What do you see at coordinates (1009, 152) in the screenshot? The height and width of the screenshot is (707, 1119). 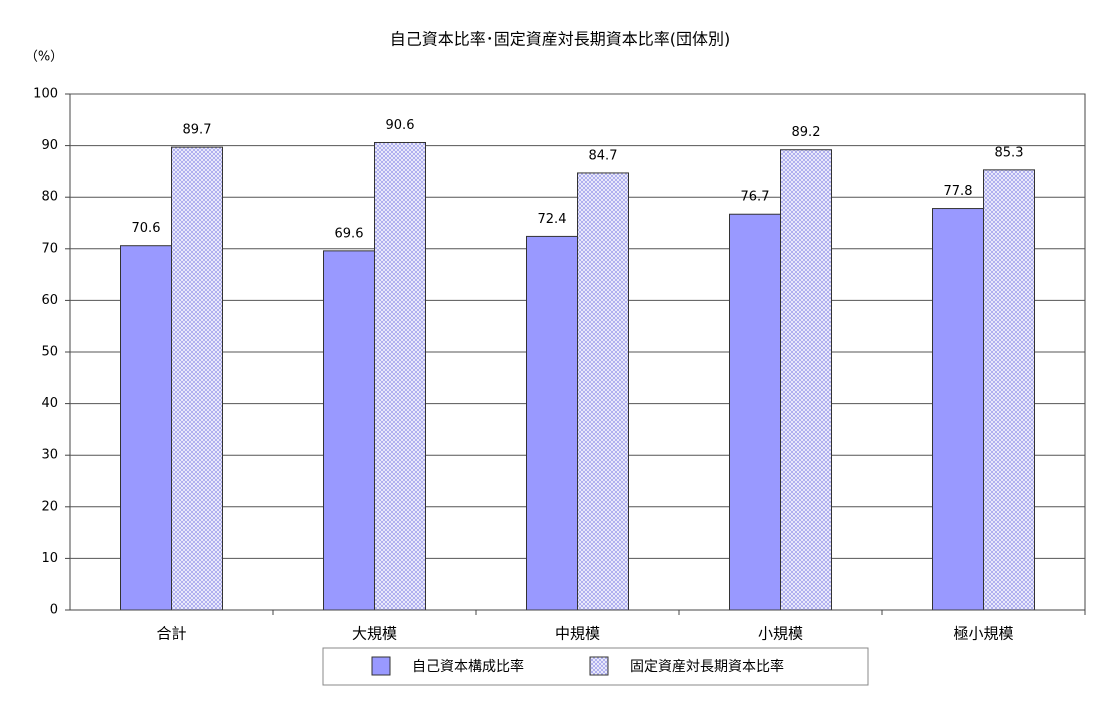 I see `data-label: 85.3` at bounding box center [1009, 152].